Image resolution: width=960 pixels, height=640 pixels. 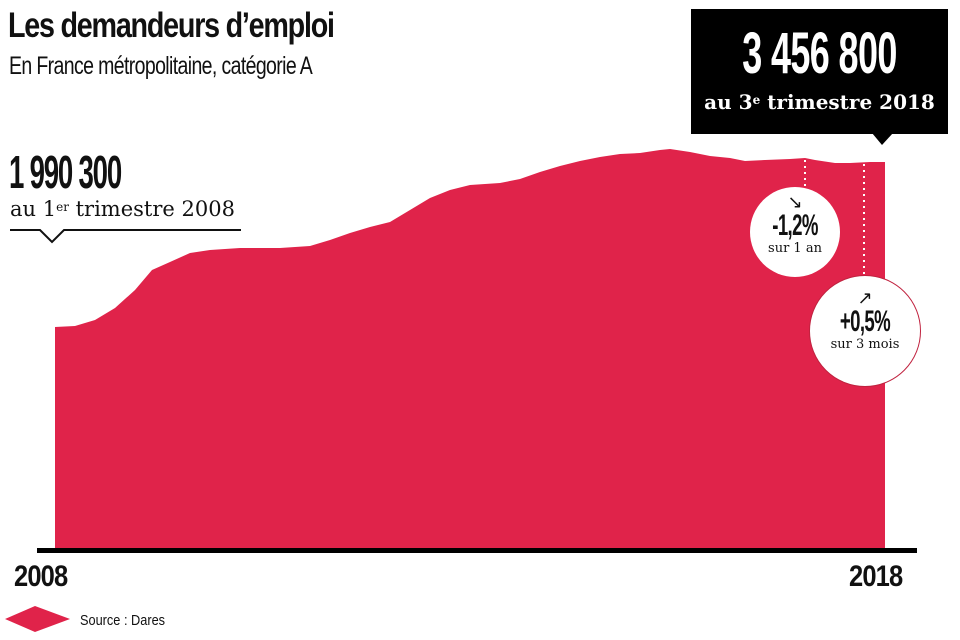 I want to click on yearly-change-value: -1,2%, so click(x=795, y=225).